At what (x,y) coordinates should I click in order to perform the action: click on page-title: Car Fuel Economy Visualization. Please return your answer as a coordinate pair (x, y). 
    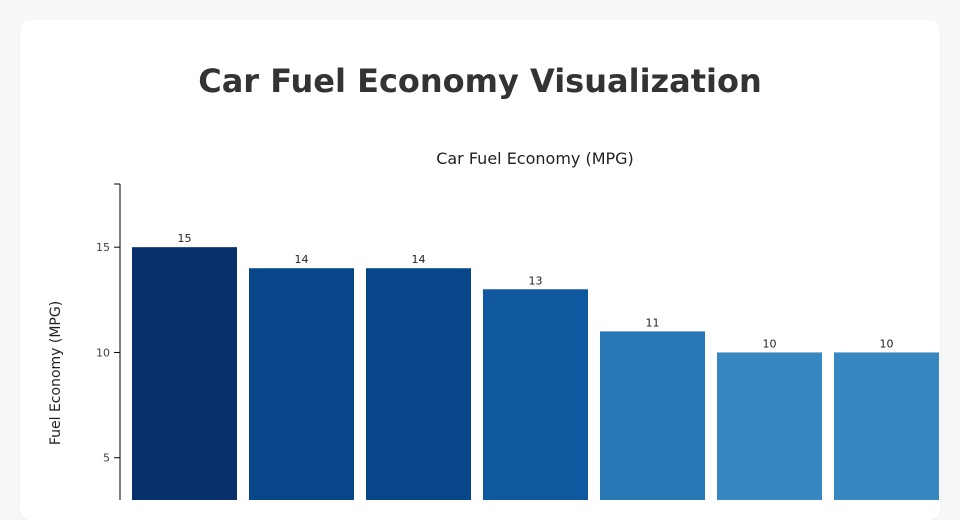
    Looking at the image, I should click on (480, 81).